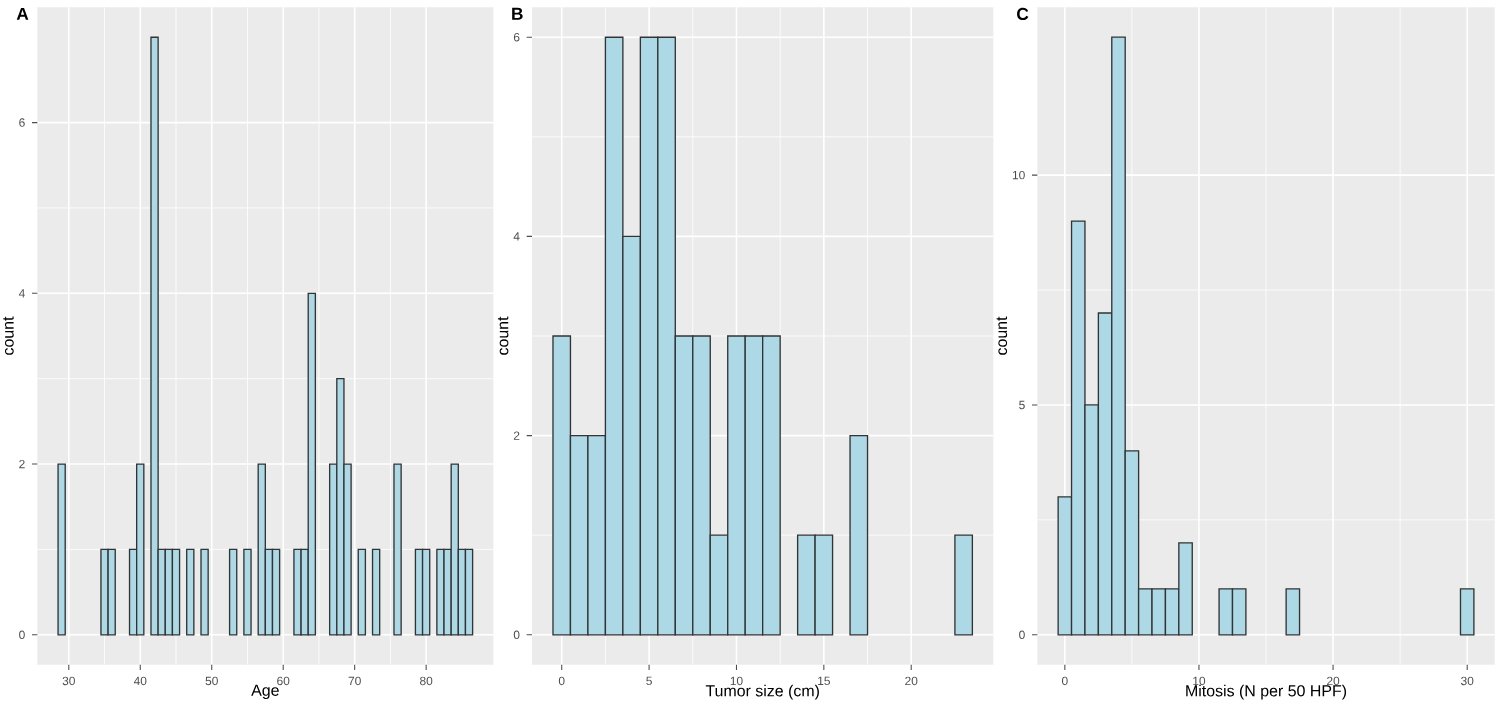  What do you see at coordinates (1023, 14) in the screenshot?
I see `chart-title: C` at bounding box center [1023, 14].